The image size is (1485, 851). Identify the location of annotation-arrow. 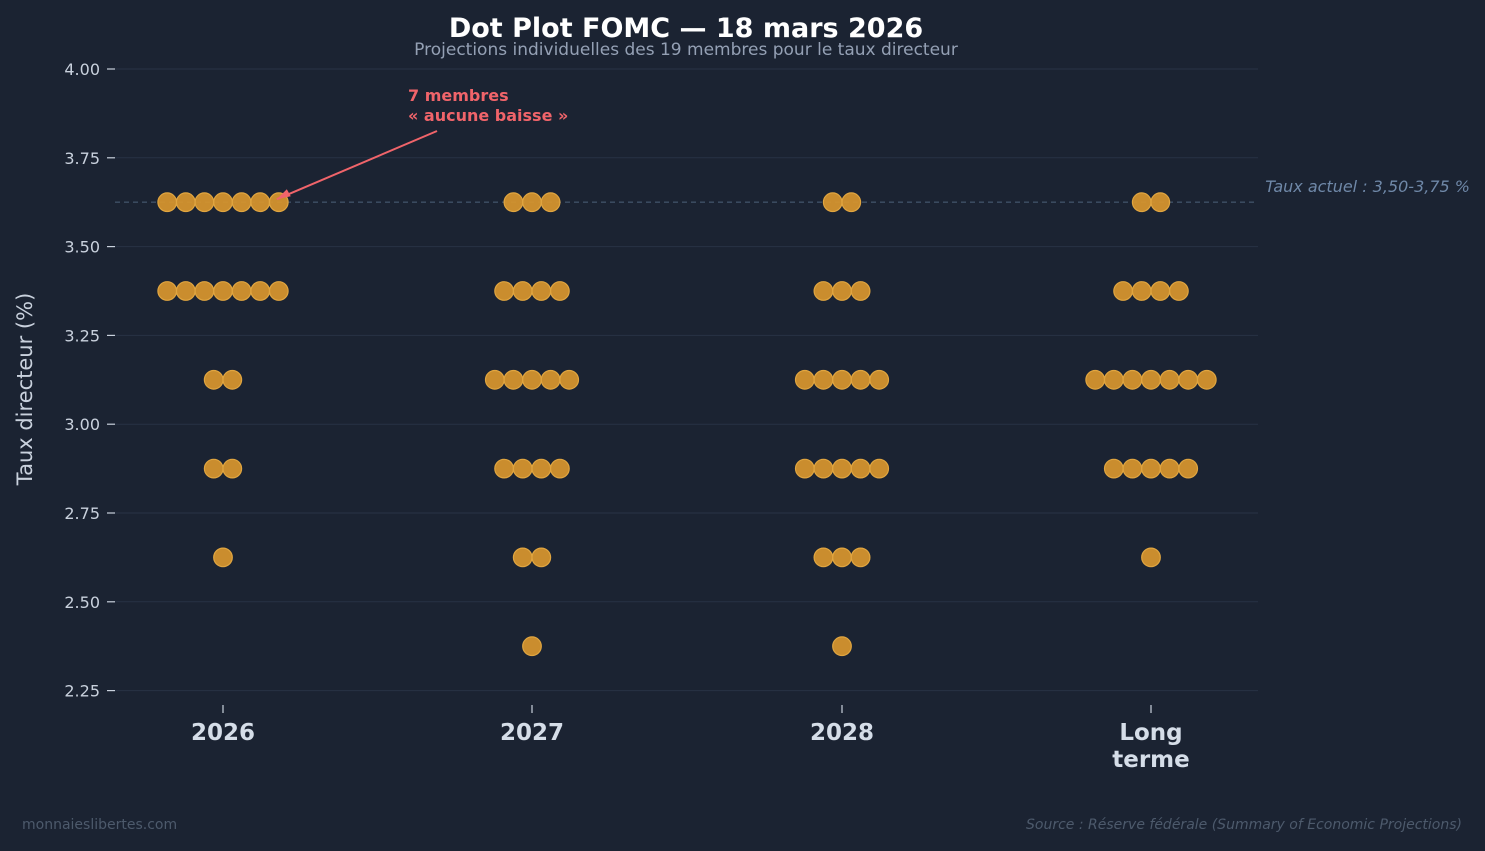
(357, 165).